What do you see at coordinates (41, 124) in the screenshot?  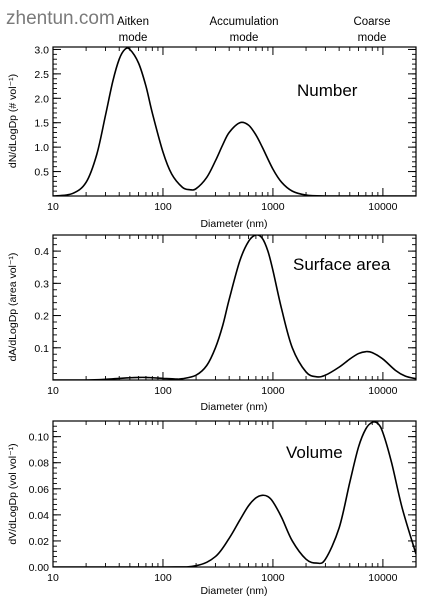 I see `y-tick-label: 1.5` at bounding box center [41, 124].